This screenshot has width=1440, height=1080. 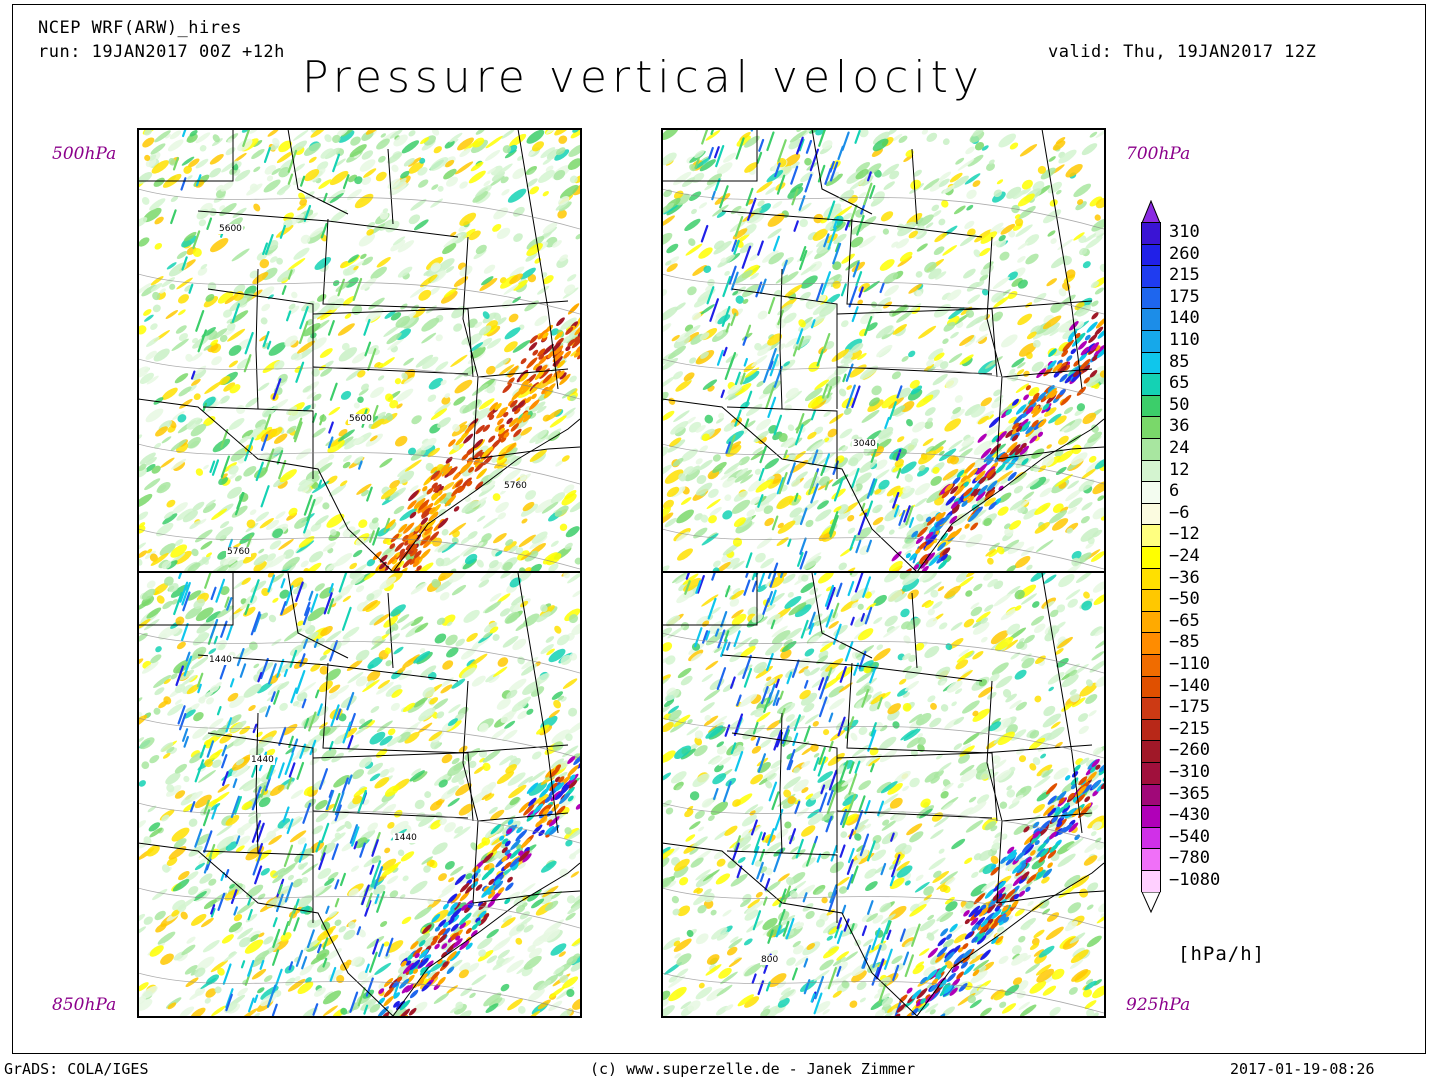 I want to click on legend-label: 175, so click(x=1184, y=296).